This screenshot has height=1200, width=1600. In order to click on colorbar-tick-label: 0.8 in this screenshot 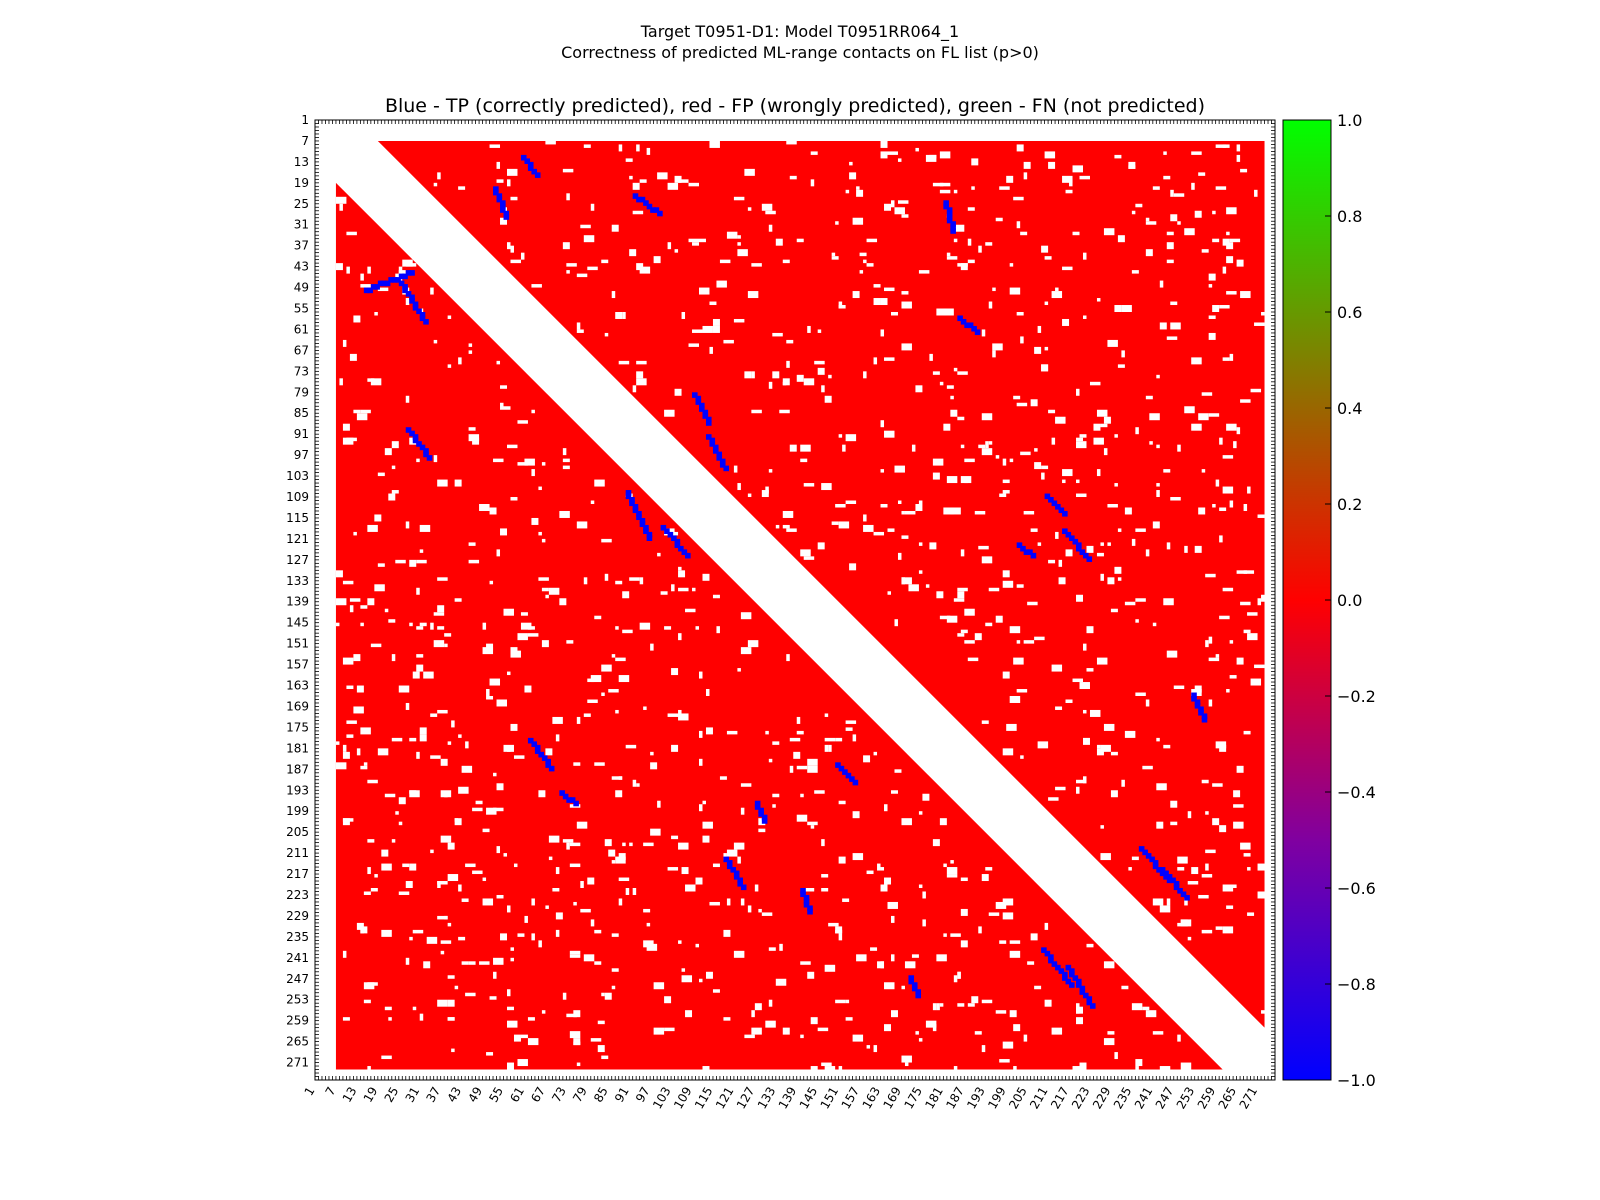, I will do `click(1349, 216)`.